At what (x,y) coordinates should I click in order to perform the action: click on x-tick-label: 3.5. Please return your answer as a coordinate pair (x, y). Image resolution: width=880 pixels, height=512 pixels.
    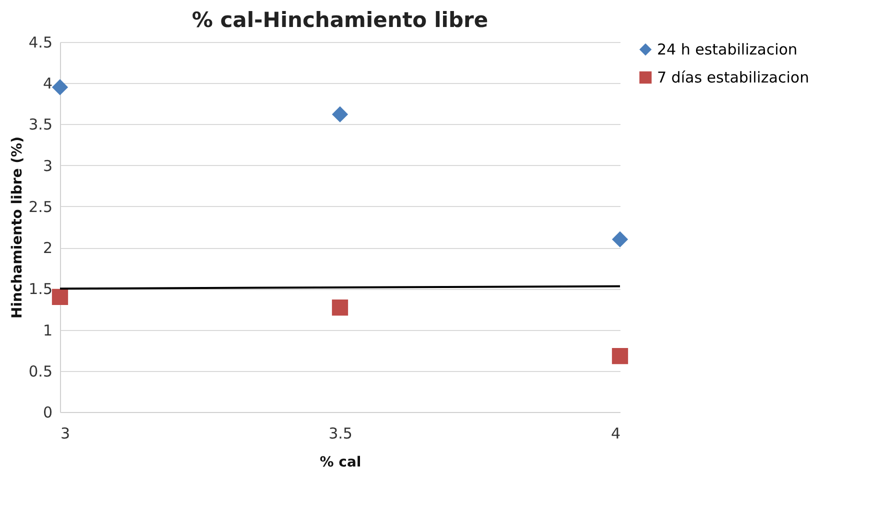
    Looking at the image, I should click on (340, 433).